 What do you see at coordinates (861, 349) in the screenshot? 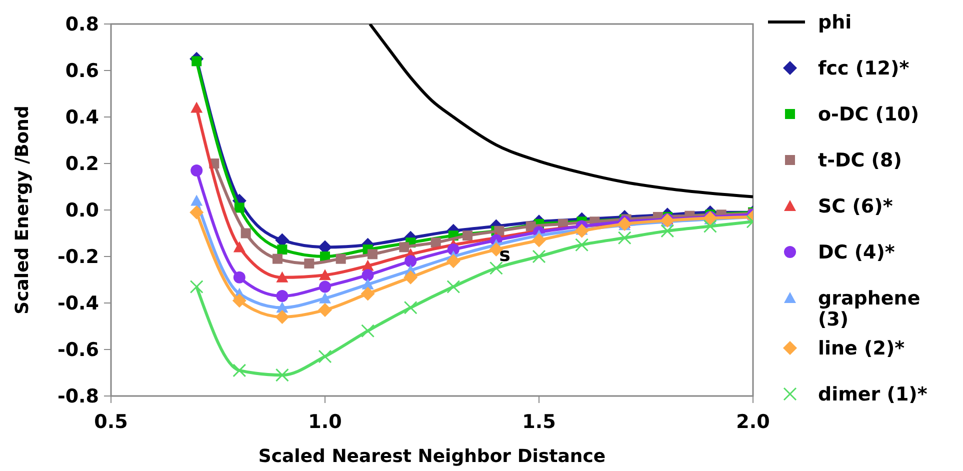
I see `legend-label: line (2)*` at bounding box center [861, 349].